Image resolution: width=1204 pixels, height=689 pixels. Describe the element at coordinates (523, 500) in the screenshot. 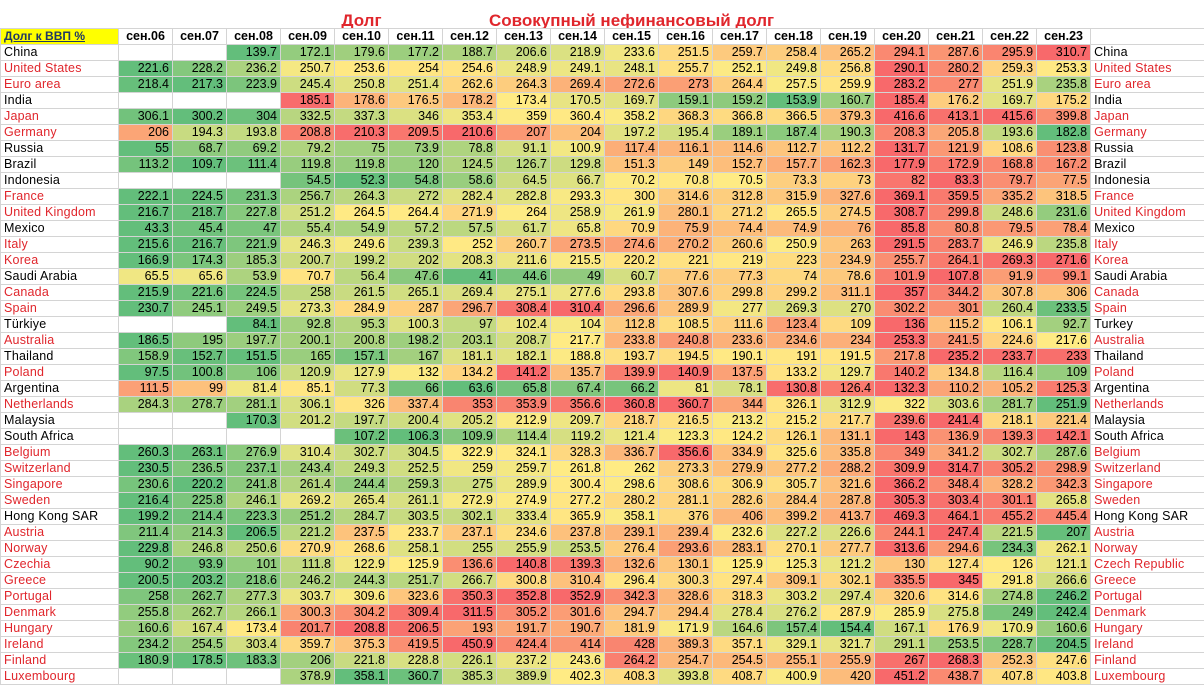

I see `value-cell: 274.9` at that location.